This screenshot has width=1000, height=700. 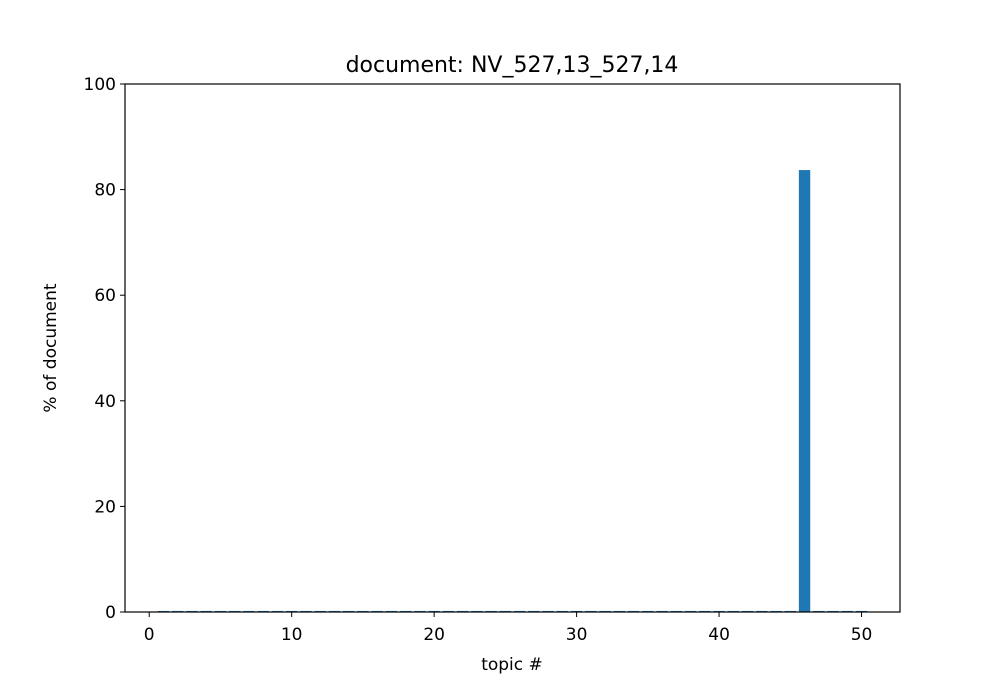 I want to click on y-tick-label: 20, so click(x=105, y=507).